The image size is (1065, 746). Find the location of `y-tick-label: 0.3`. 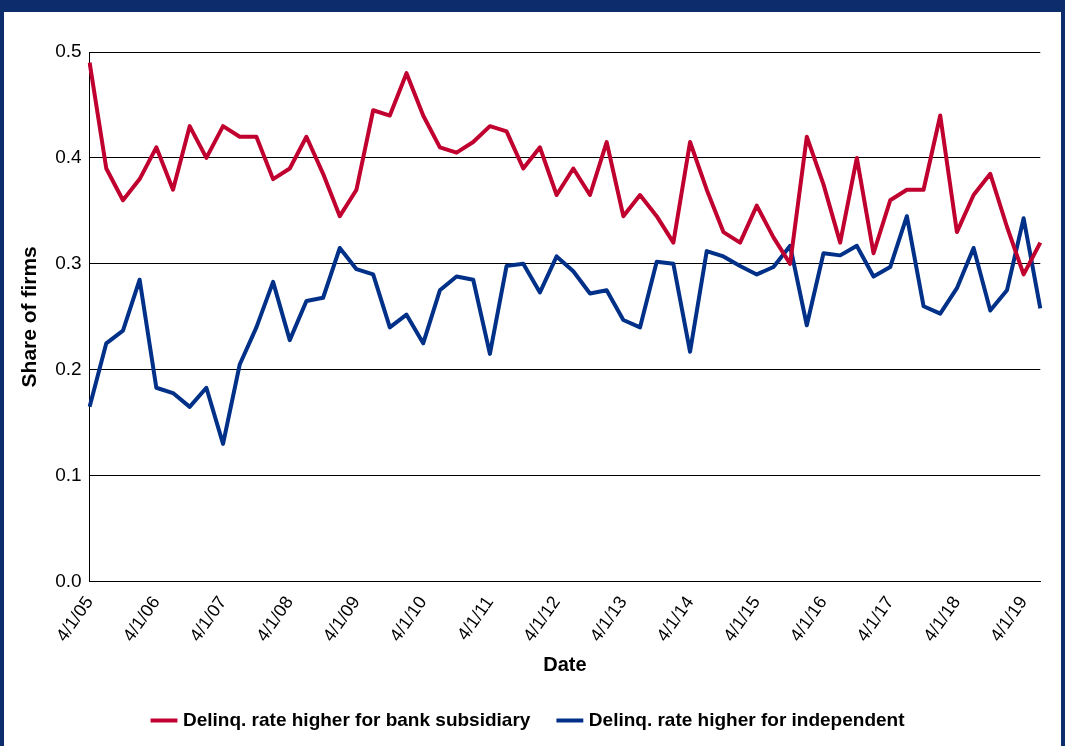

y-tick-label: 0.3 is located at coordinates (68, 263).